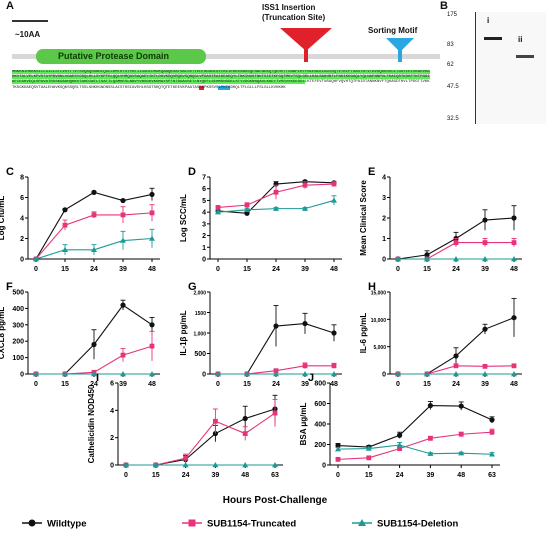 The image size is (550, 539). What do you see at coordinates (67, 524) in the screenshot?
I see `legend-label: Wildtype` at bounding box center [67, 524].